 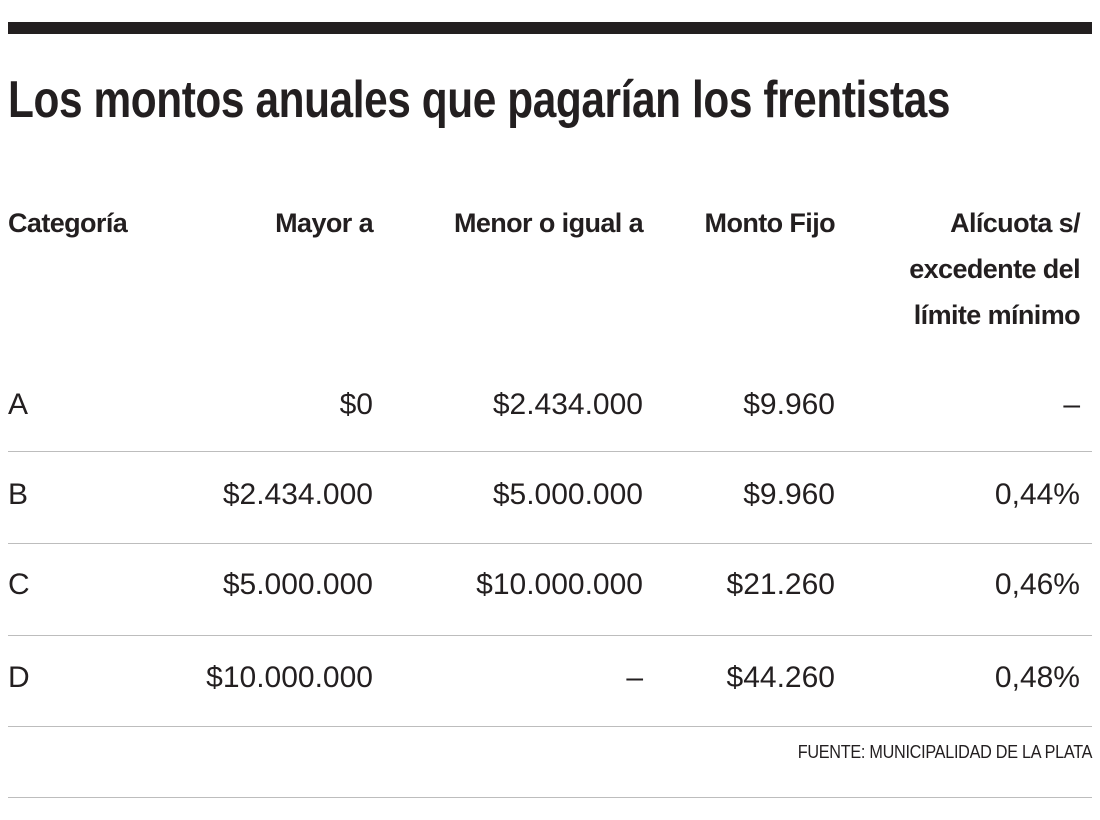 What do you see at coordinates (567, 404) in the screenshot?
I see `cell-menor-o-igual-a: $2.434.000` at bounding box center [567, 404].